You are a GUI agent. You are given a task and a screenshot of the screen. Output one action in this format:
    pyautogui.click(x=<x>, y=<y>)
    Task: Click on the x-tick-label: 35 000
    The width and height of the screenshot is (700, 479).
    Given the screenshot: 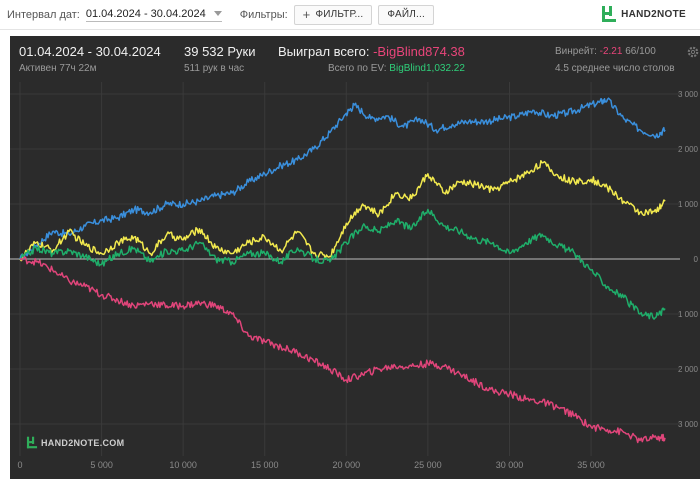 What is the action you would take?
    pyautogui.click(x=591, y=465)
    